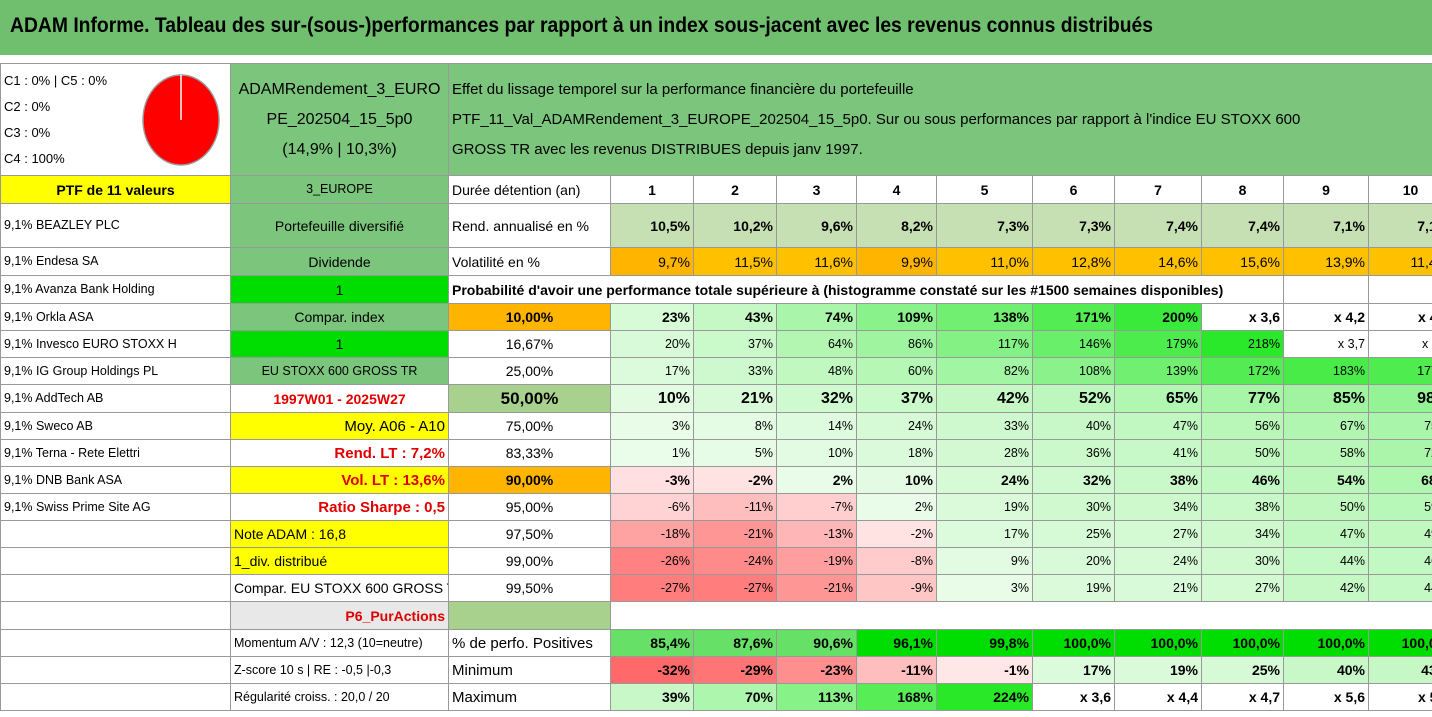  I want to click on year-header: 7, so click(1158, 189).